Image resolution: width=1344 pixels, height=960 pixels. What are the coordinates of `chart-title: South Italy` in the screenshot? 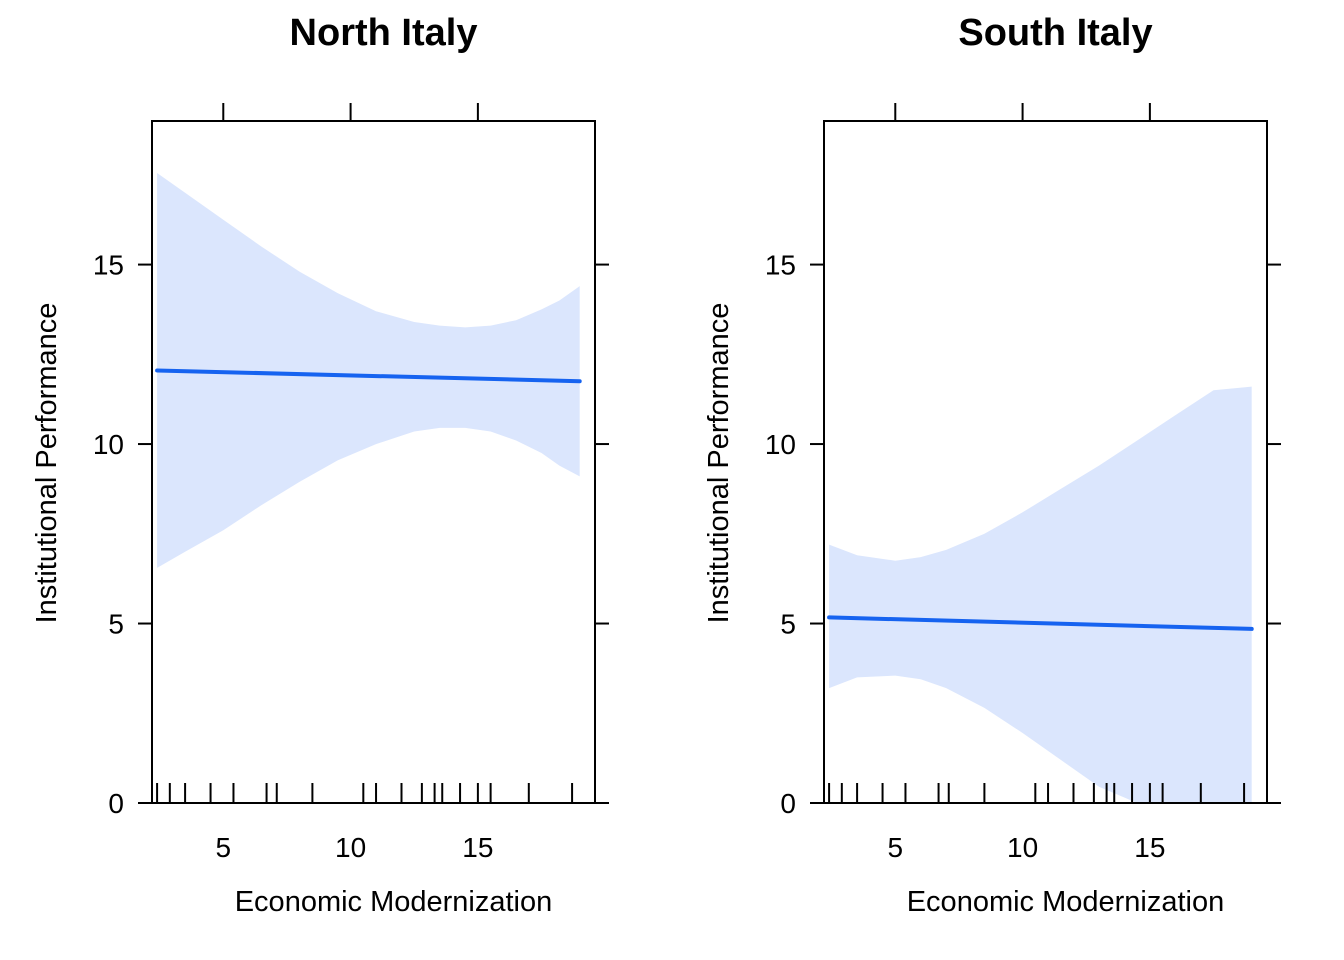 It's located at (1055, 33).